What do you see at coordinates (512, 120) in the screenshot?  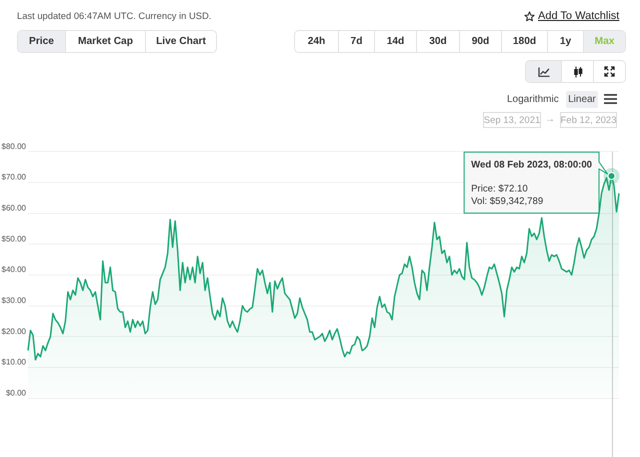 I see `text: Sep 13, 2021` at bounding box center [512, 120].